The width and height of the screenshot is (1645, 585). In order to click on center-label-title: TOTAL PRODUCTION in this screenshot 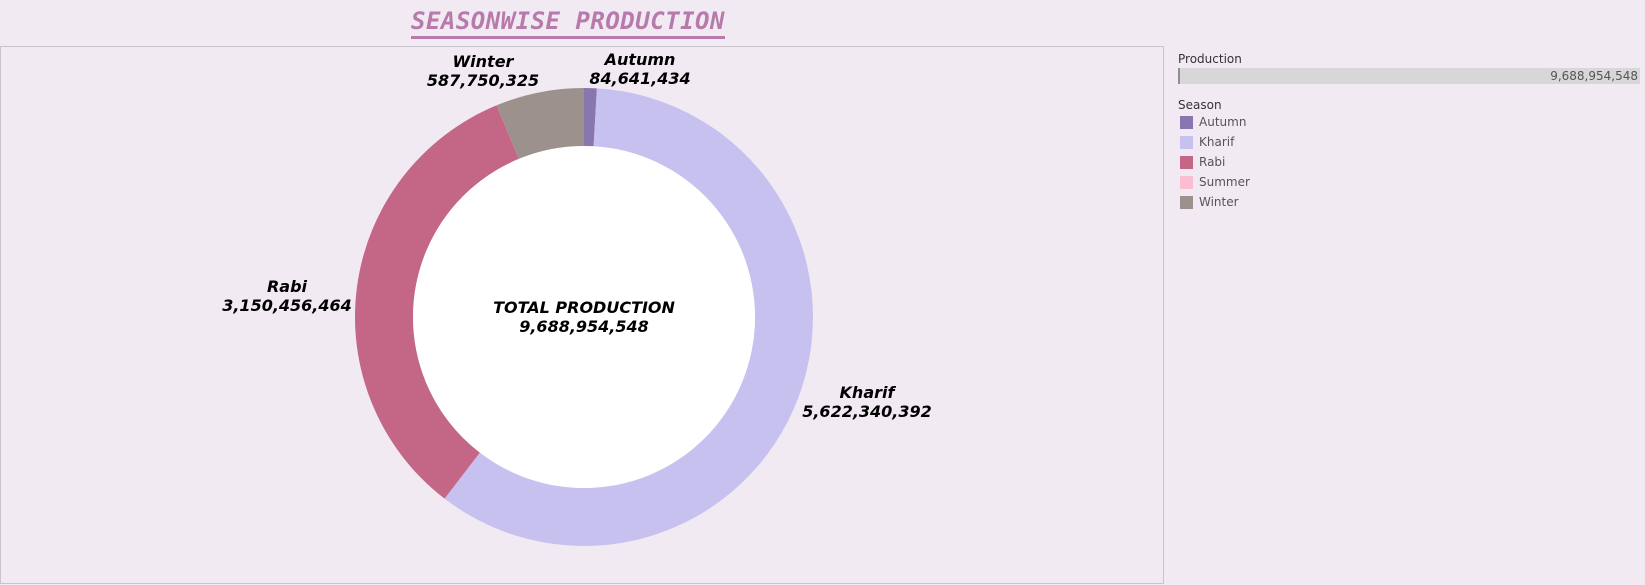, I will do `click(584, 307)`.